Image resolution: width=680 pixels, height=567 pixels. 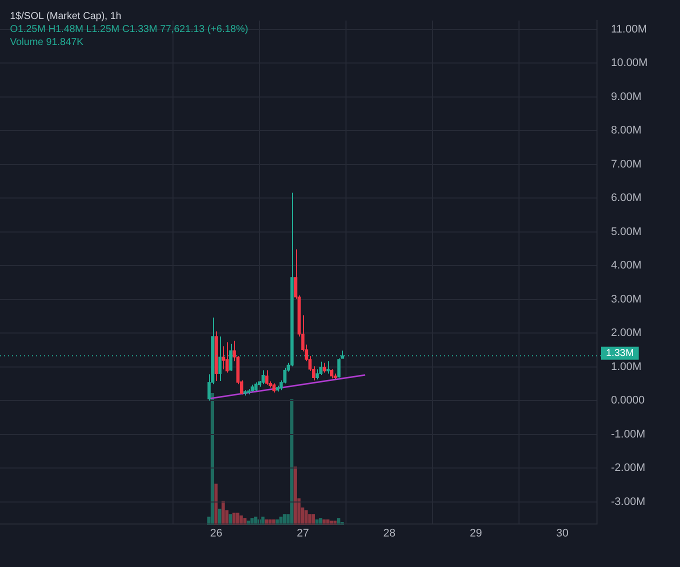 I want to click on y-tick-label: 1.00M, so click(x=626, y=366).